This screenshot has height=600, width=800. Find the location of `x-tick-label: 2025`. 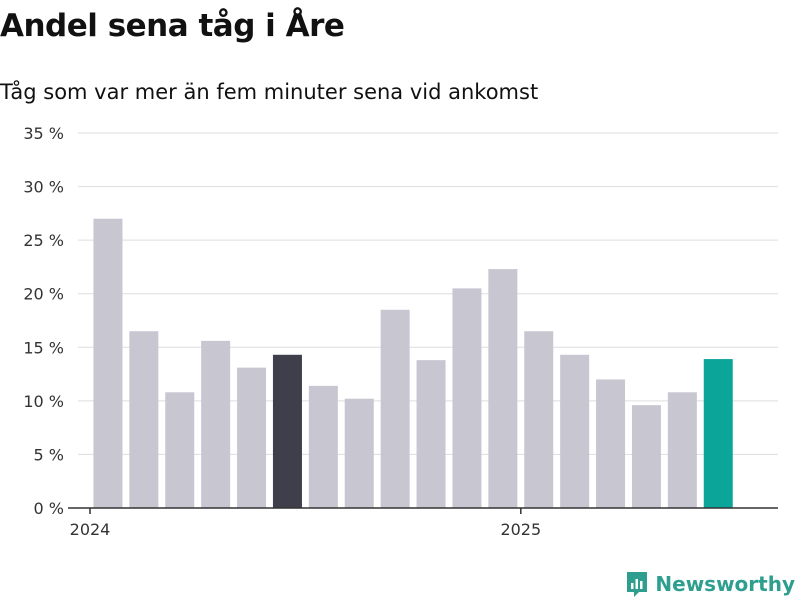

x-tick-label: 2025 is located at coordinates (520, 529).